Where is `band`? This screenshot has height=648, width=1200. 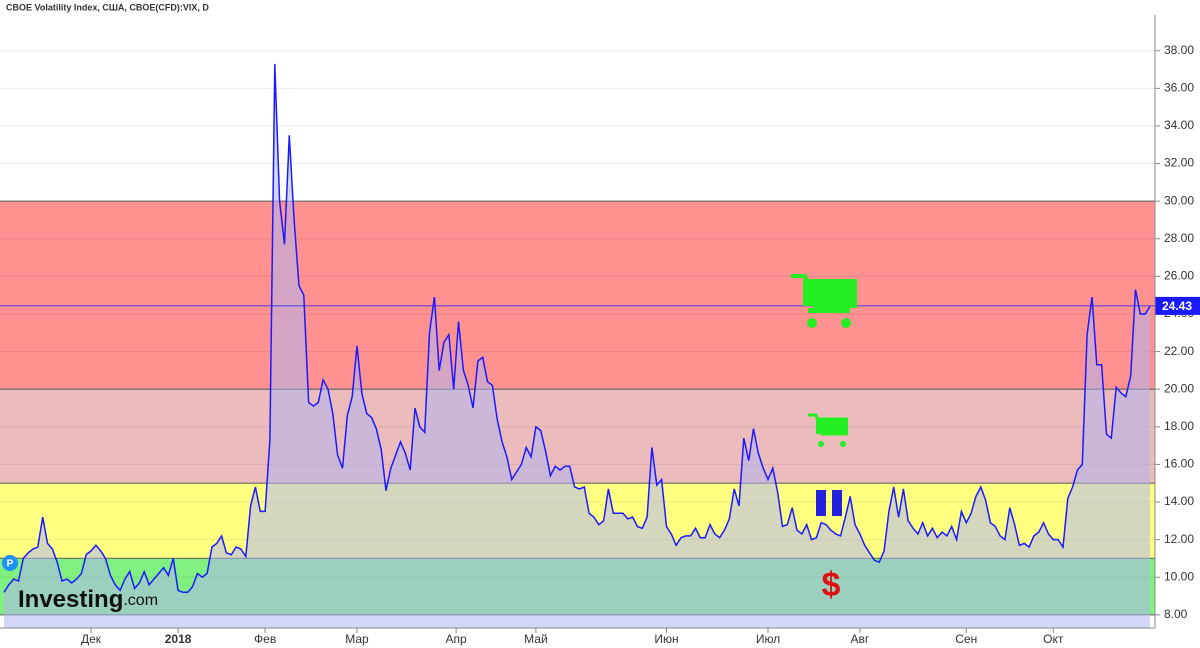
band is located at coordinates (577, 436).